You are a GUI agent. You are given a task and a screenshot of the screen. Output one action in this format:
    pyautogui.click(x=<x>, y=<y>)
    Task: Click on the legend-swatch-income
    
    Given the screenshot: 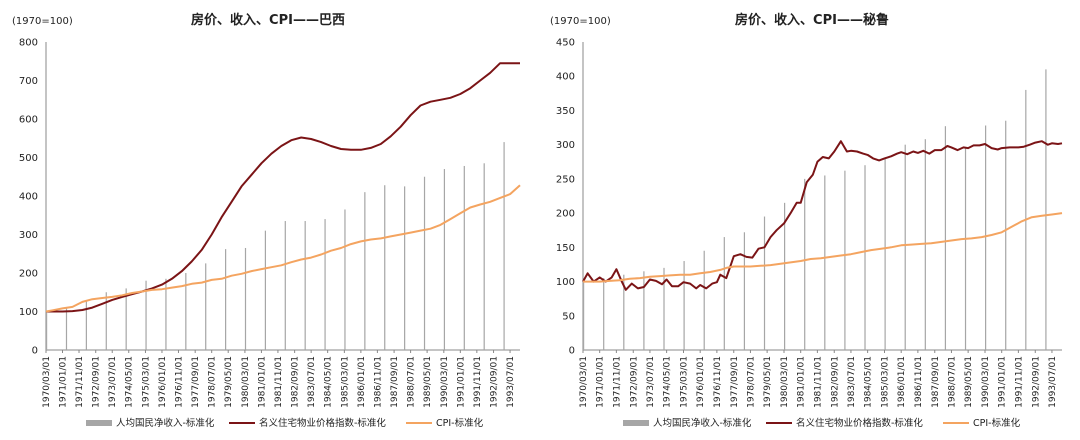 What is the action you would take?
    pyautogui.click(x=99, y=423)
    